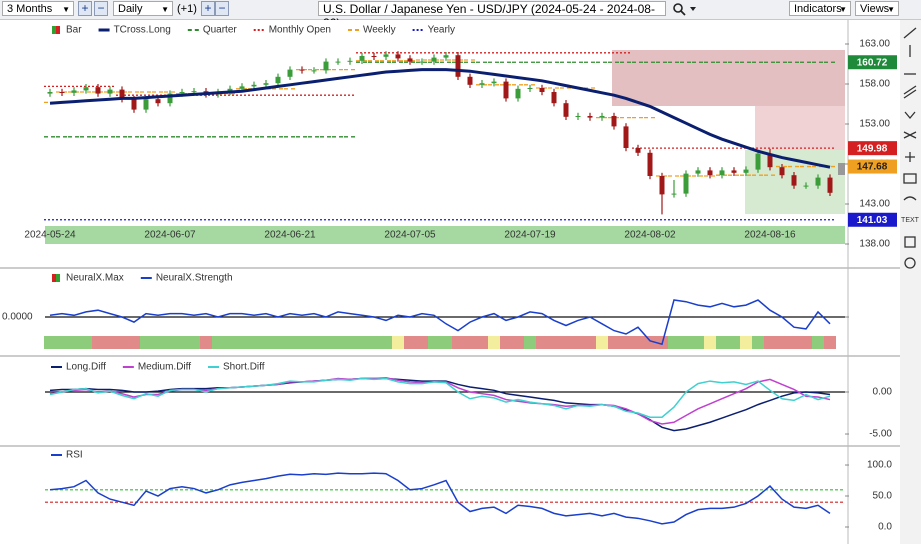 This screenshot has width=921, height=544. I want to click on legend-label: Long.Diff, so click(86, 367).